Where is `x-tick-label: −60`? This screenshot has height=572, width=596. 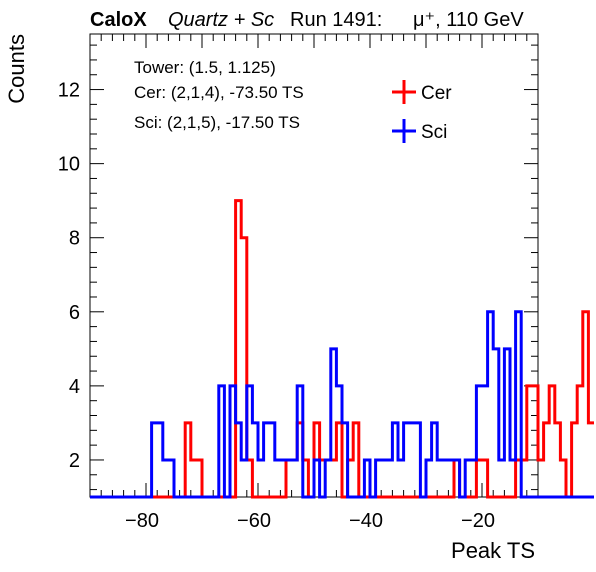
x-tick-label: −60 is located at coordinates (254, 521).